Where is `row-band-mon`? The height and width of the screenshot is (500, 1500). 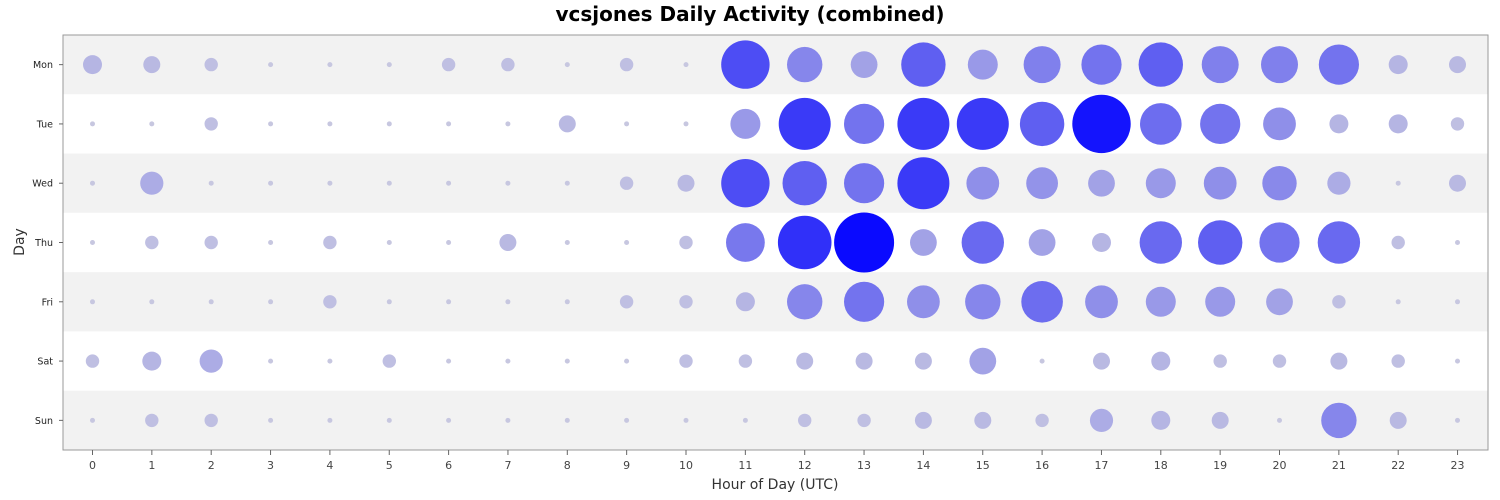
row-band-mon is located at coordinates (775, 65).